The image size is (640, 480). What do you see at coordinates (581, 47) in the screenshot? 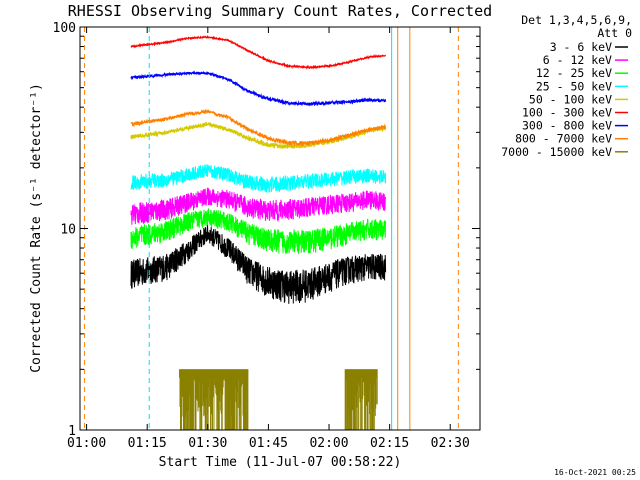
I see `legend-item-label: 3 - 6 keV` at bounding box center [581, 47].